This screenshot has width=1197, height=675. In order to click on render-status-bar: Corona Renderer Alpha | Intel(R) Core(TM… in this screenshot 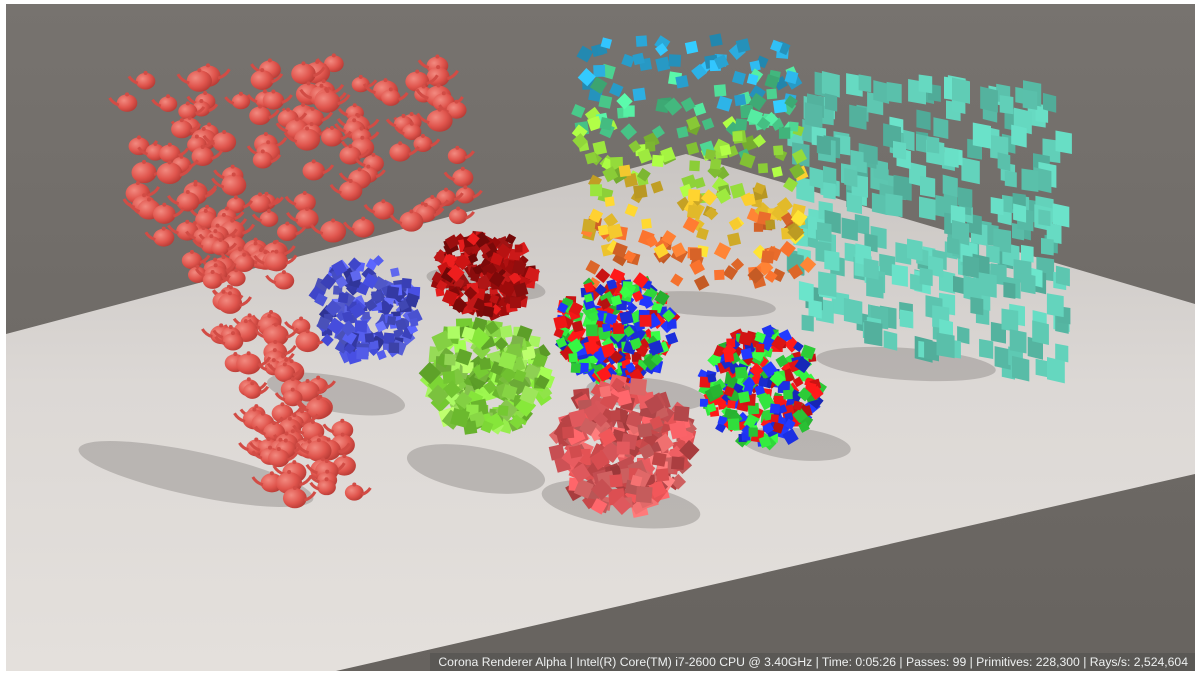, I will do `click(812, 662)`.